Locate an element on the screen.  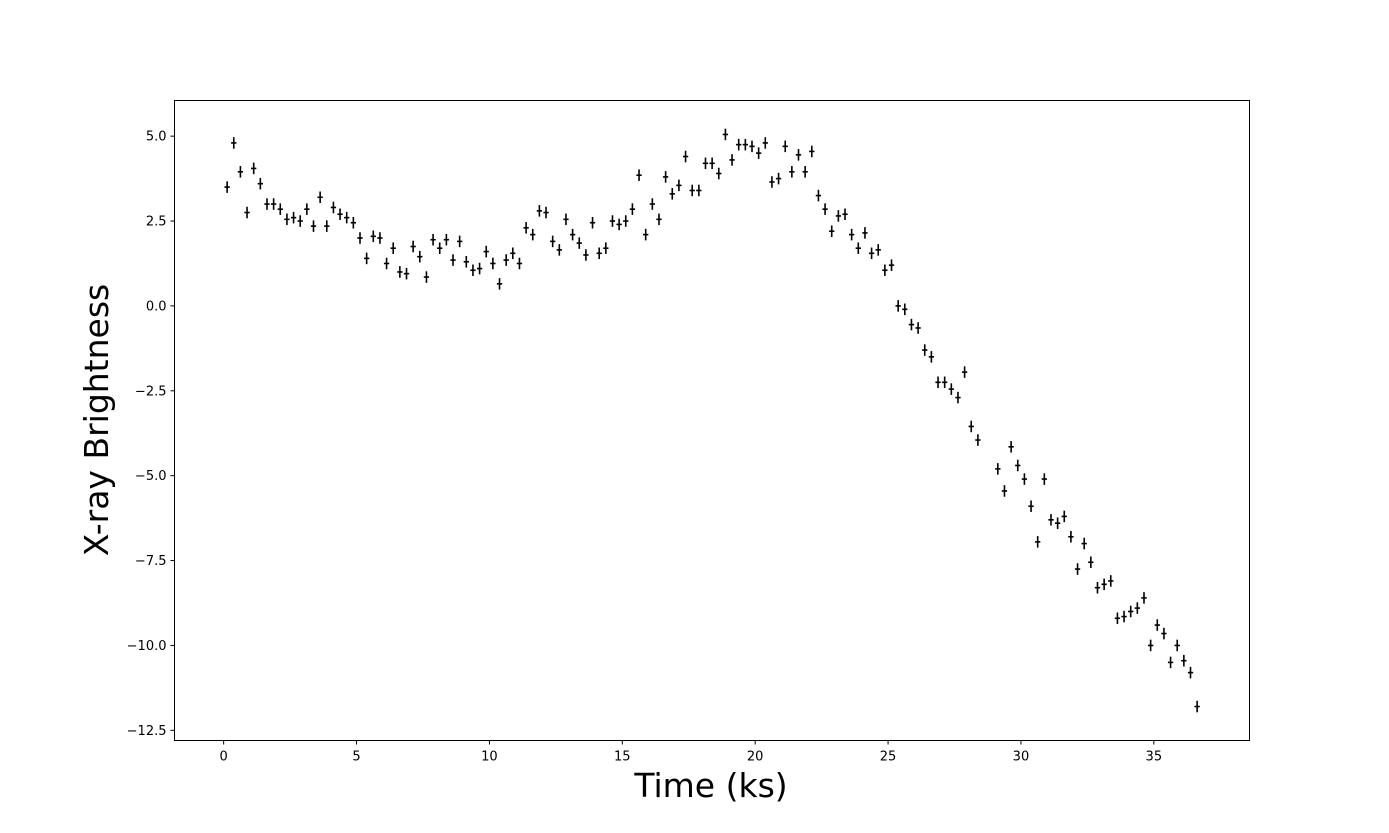
x-tick-label: 25 is located at coordinates (888, 757).